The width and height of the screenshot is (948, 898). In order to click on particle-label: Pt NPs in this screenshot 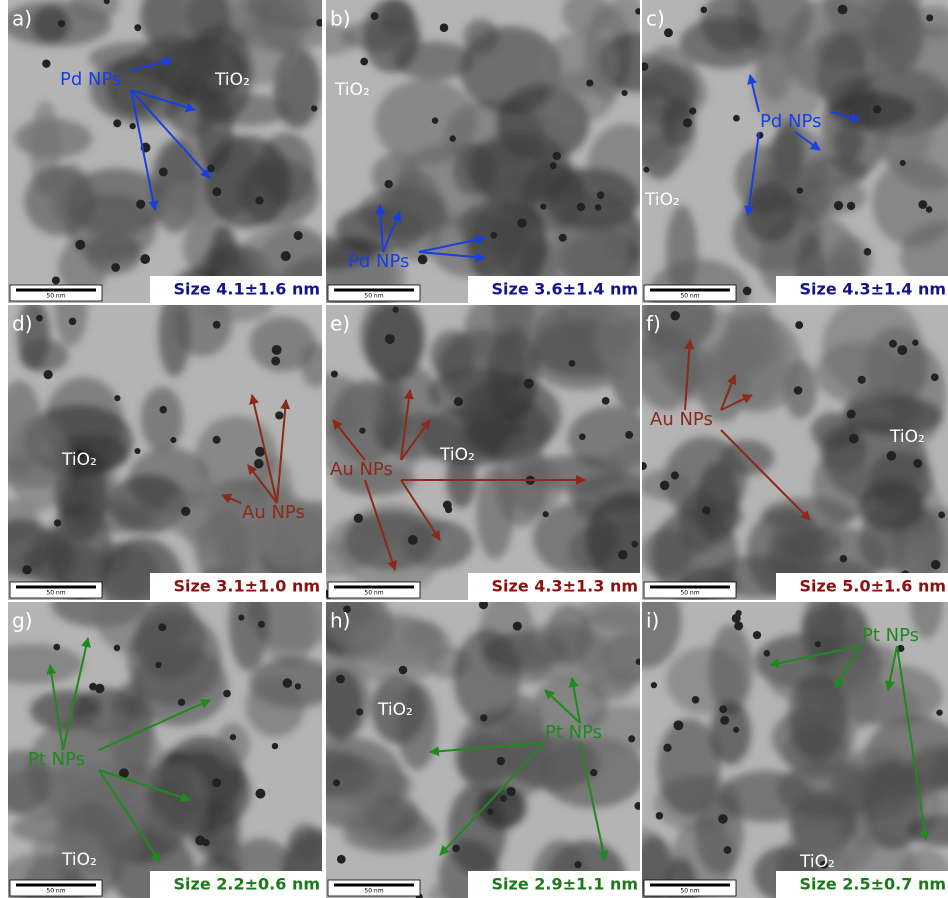, I will do `click(573, 732)`.